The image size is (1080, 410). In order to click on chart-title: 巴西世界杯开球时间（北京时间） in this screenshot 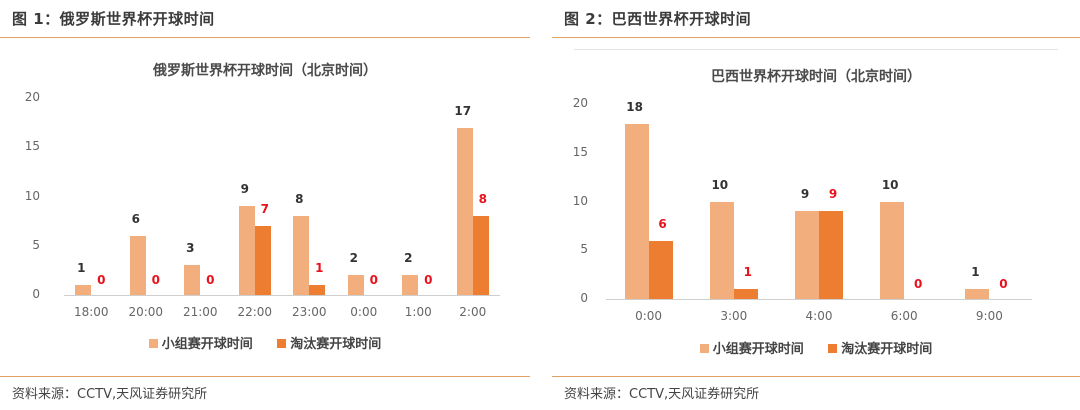, I will do `click(816, 77)`.